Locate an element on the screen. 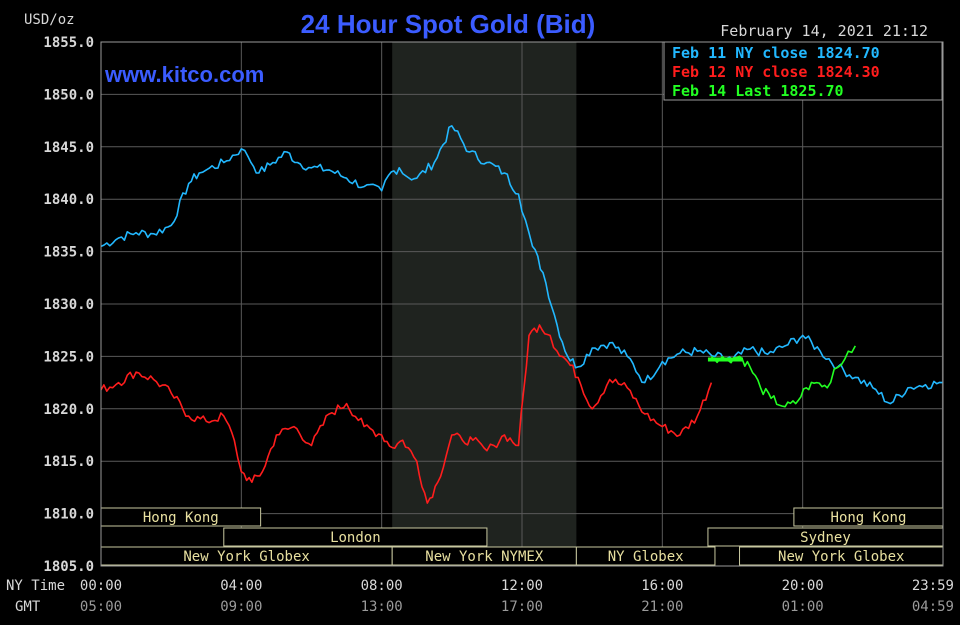  session-label: Sydney is located at coordinates (825, 538).